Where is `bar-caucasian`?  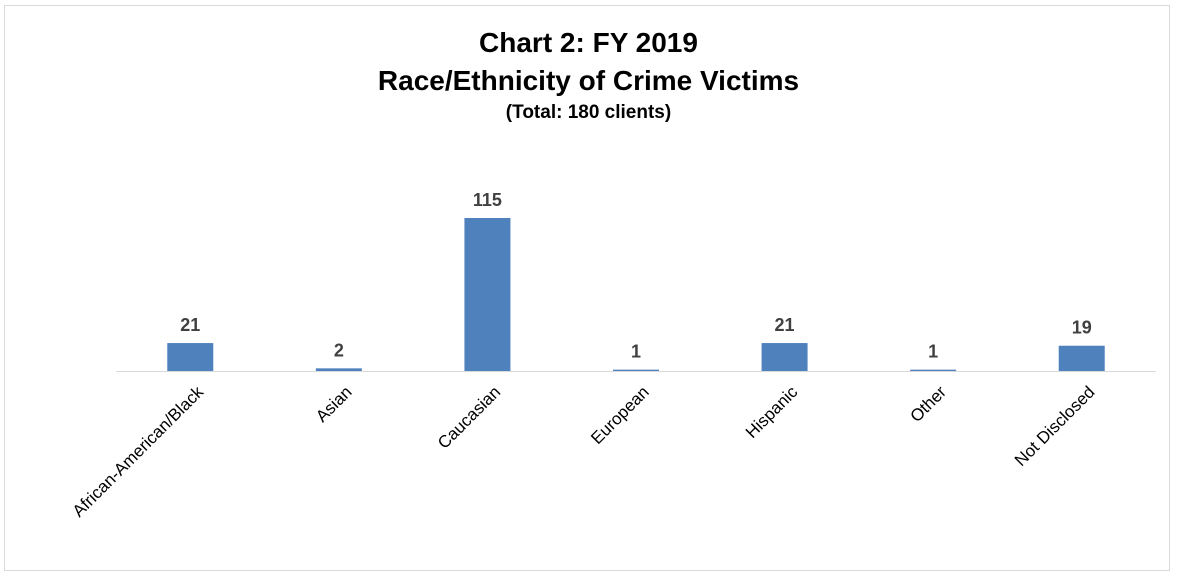 bar-caucasian is located at coordinates (487, 294).